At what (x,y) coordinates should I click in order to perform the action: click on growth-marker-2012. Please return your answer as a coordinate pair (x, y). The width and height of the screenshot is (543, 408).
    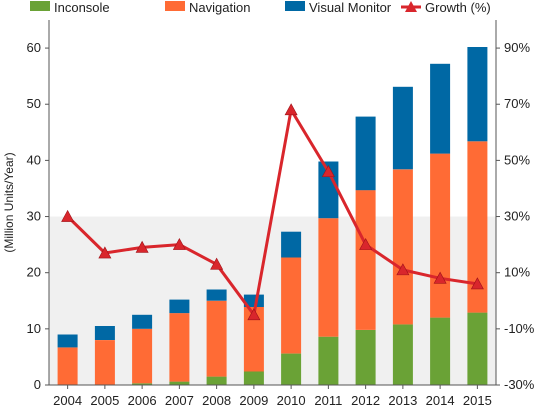
    Looking at the image, I should click on (366, 243).